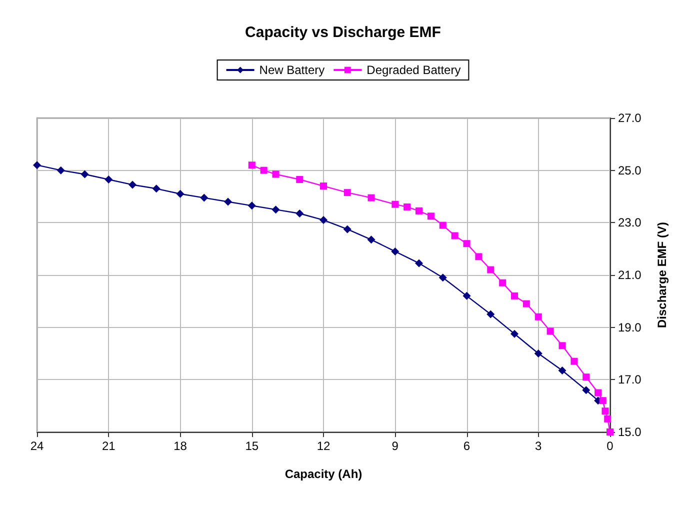 This screenshot has height=510, width=686. I want to click on x-tick-label: 3, so click(538, 446).